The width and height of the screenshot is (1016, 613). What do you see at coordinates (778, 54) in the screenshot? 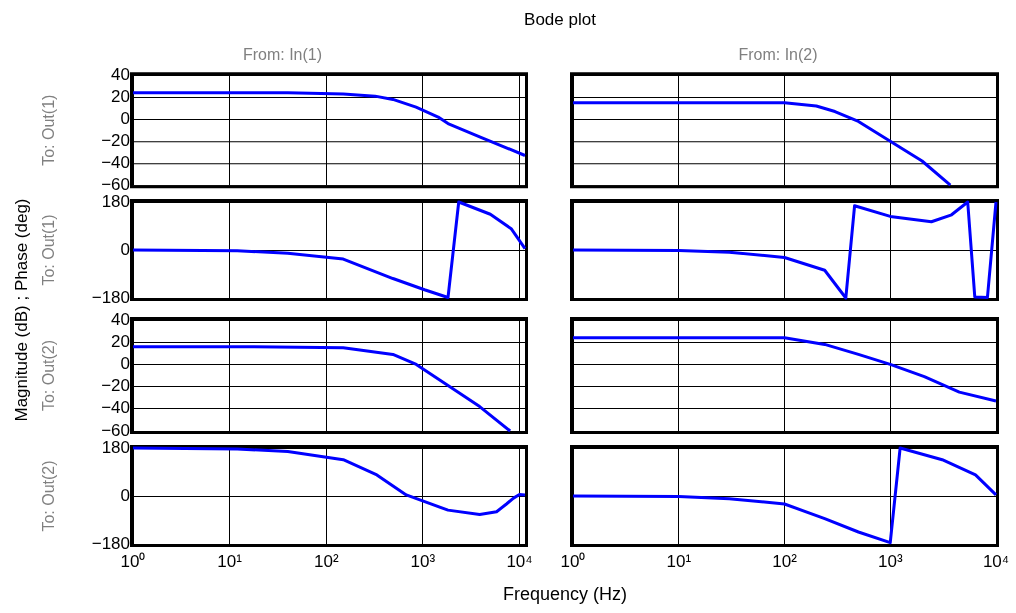
I see `chart-title: From: In(2)` at bounding box center [778, 54].